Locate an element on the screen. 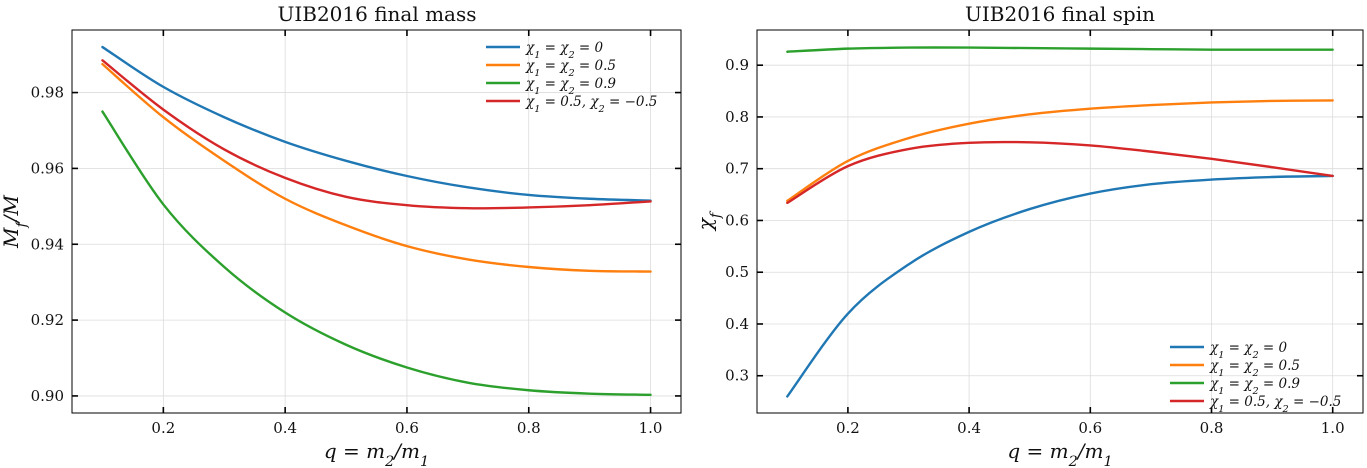 The width and height of the screenshot is (1367, 468). y-axis-label: Mf/M is located at coordinates (15, 221).